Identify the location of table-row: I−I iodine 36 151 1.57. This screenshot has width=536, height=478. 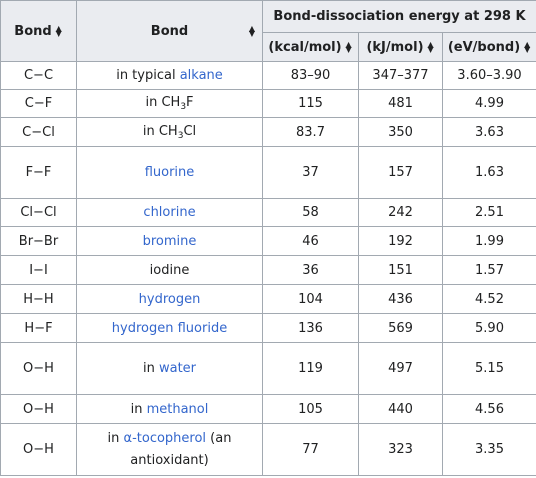
(268, 270).